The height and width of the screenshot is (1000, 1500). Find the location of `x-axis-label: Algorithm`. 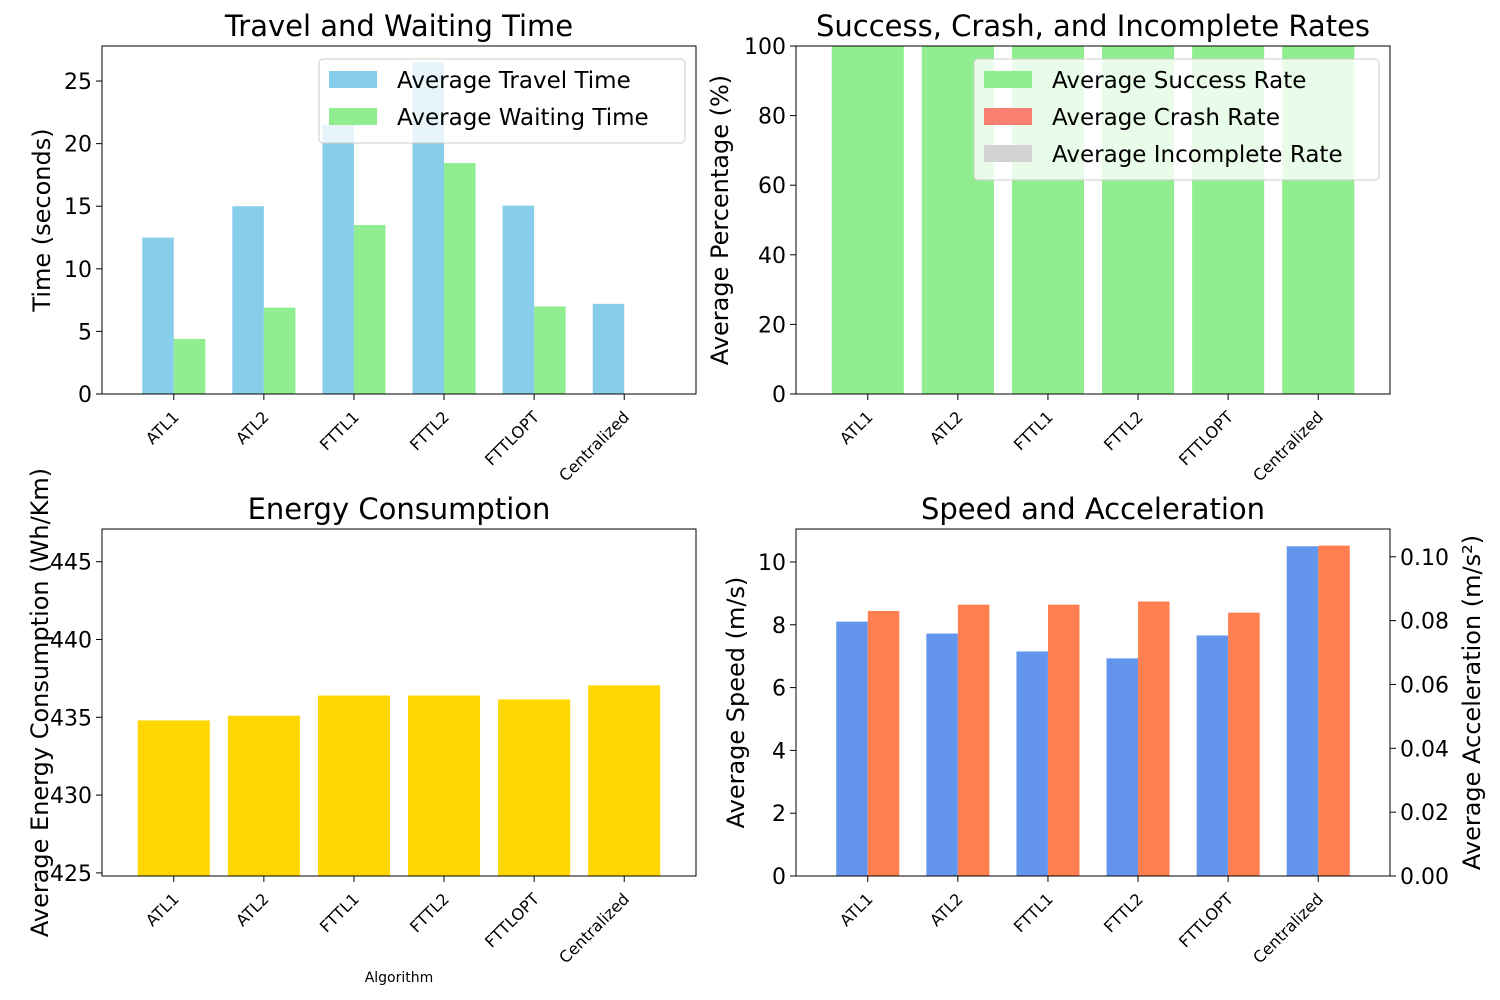

x-axis-label: Algorithm is located at coordinates (399, 978).